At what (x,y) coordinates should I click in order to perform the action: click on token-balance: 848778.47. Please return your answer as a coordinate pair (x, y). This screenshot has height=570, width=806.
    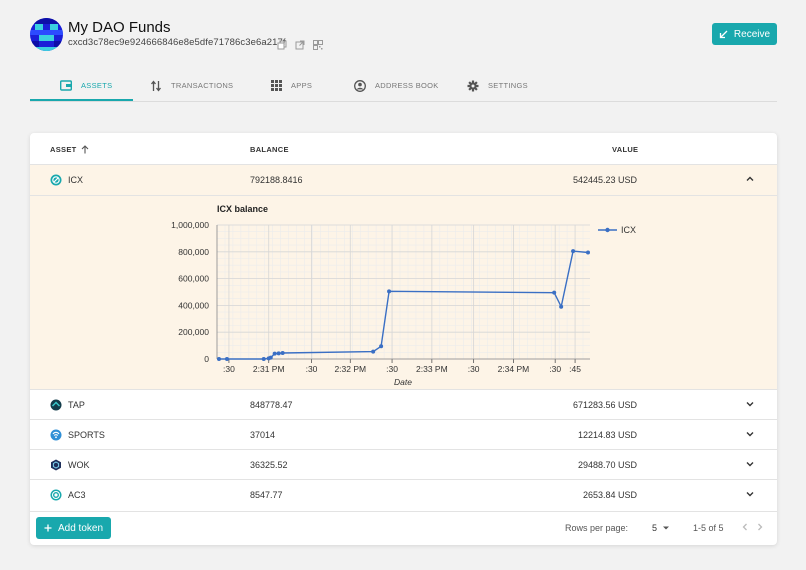
    Looking at the image, I should click on (271, 405).